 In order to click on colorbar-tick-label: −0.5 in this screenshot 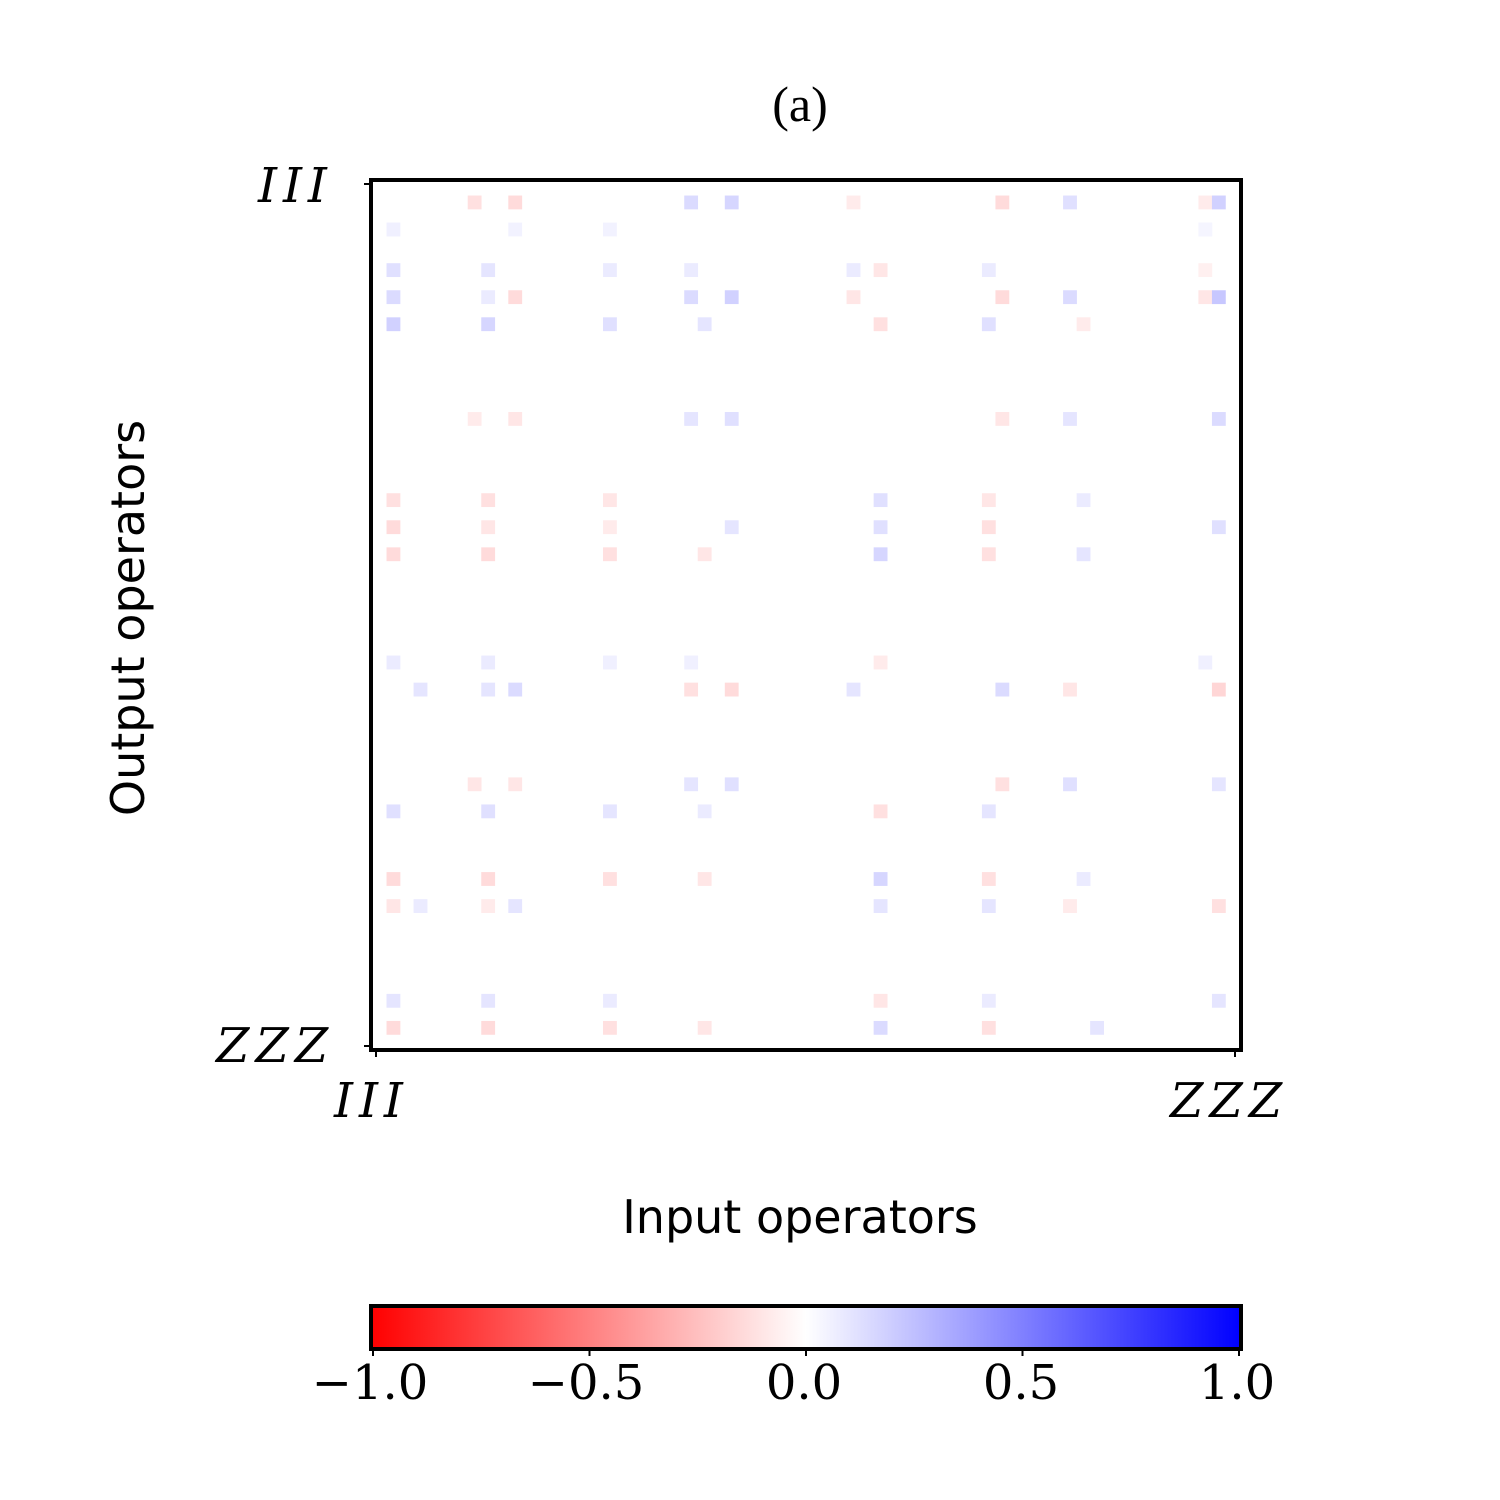, I will do `click(586, 1383)`.